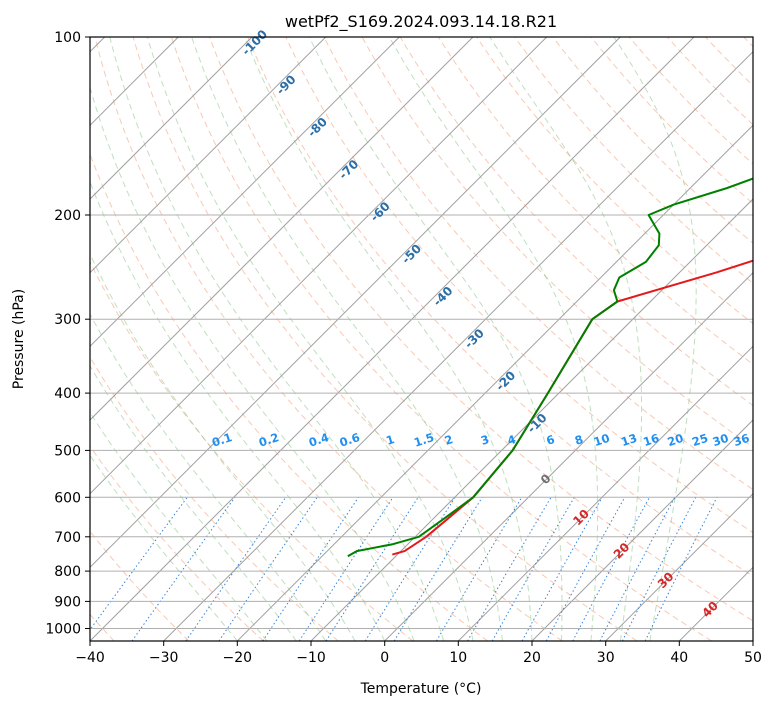  What do you see at coordinates (390, 440) in the screenshot?
I see `mixing-ratio-label: 1` at bounding box center [390, 440].